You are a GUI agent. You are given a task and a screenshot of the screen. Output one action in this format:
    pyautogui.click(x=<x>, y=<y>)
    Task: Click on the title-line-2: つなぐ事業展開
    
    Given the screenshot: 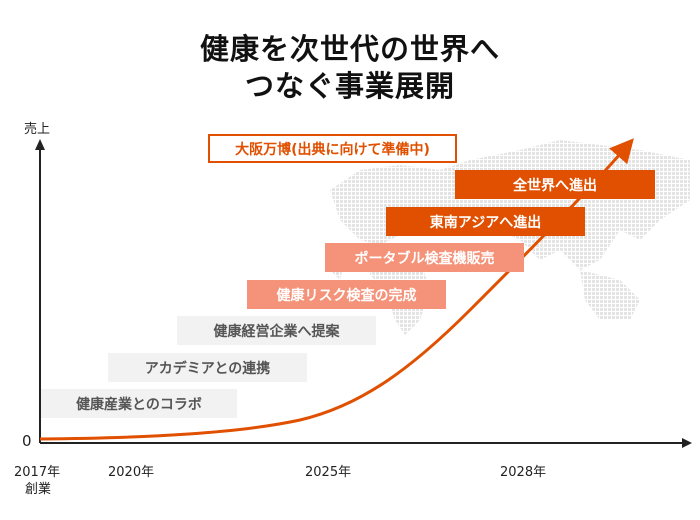 What is the action you would take?
    pyautogui.click(x=349, y=86)
    